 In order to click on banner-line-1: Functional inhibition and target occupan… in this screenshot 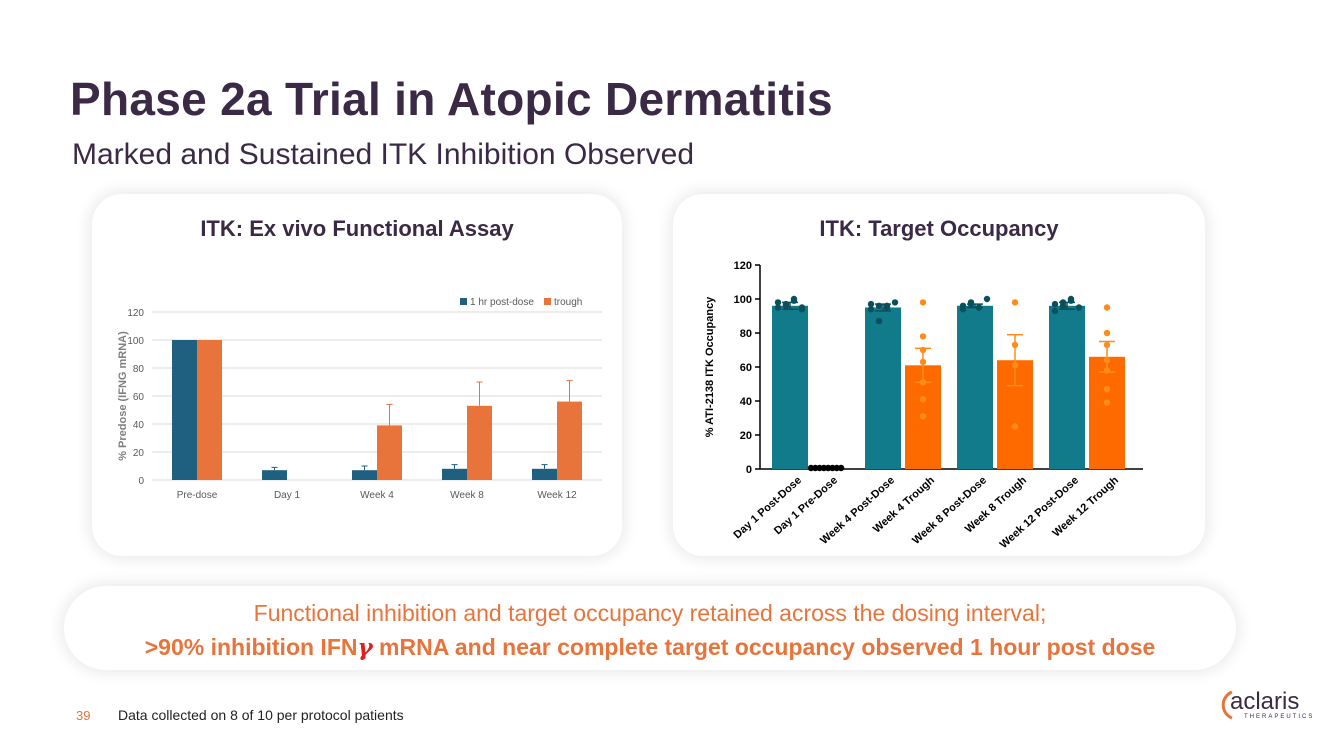, I will do `click(650, 613)`.